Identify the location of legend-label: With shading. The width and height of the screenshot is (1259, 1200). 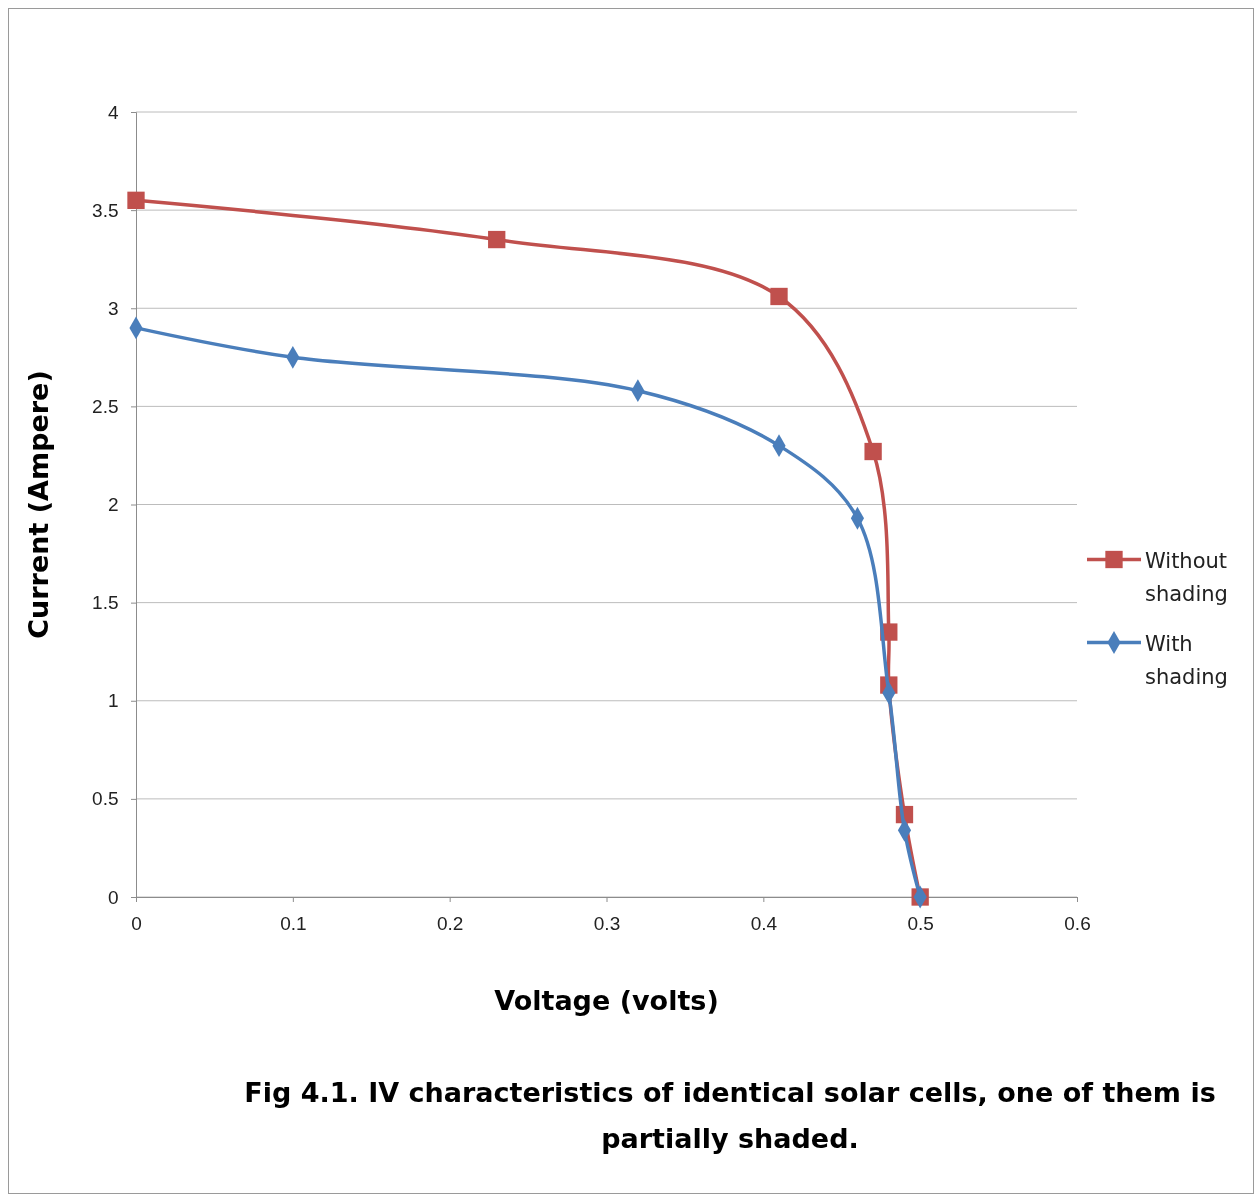
(1186, 660).